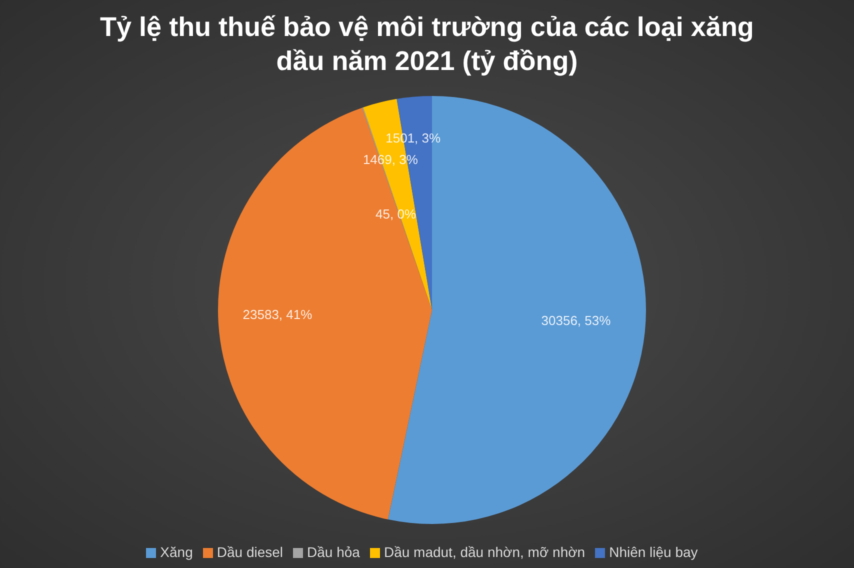  Describe the element at coordinates (576, 320) in the screenshot. I see `data-label: 30356, 53%` at that location.